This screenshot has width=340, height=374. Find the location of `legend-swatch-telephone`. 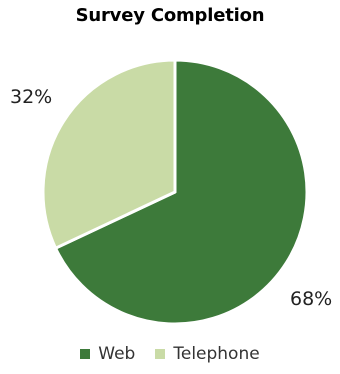

legend-swatch-telephone is located at coordinates (160, 354).